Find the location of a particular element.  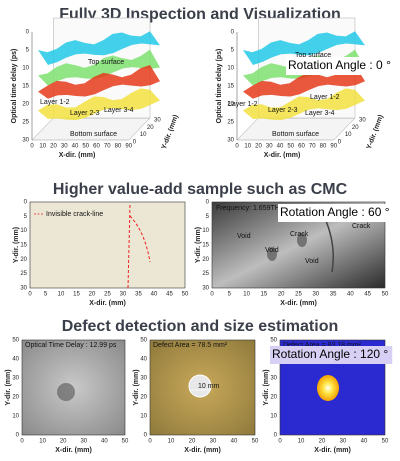

section-title: Defect detection and size estimation is located at coordinates (200, 326).